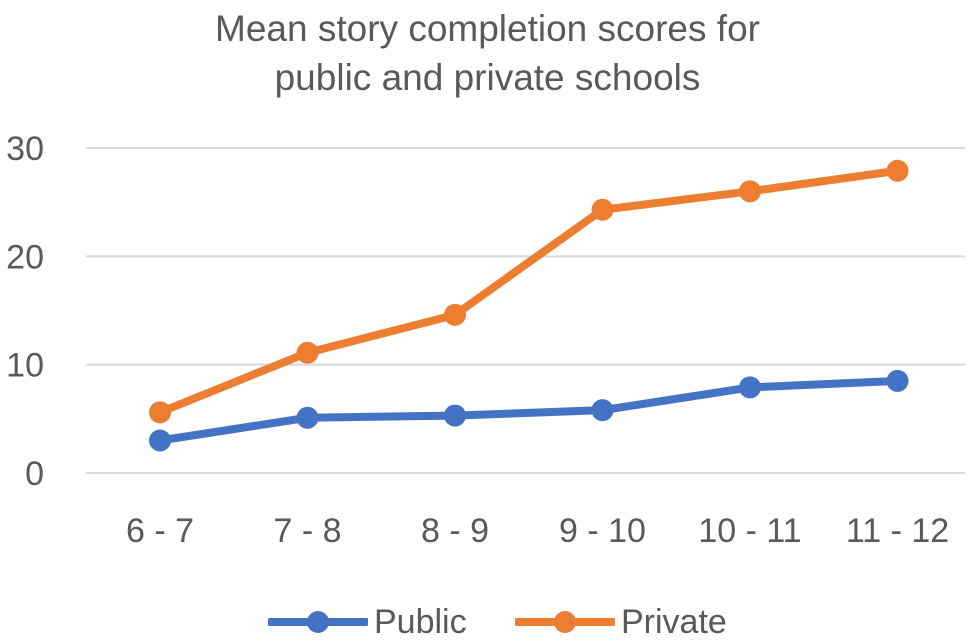  Describe the element at coordinates (420, 622) in the screenshot. I see `legend-label-public: Public` at that location.